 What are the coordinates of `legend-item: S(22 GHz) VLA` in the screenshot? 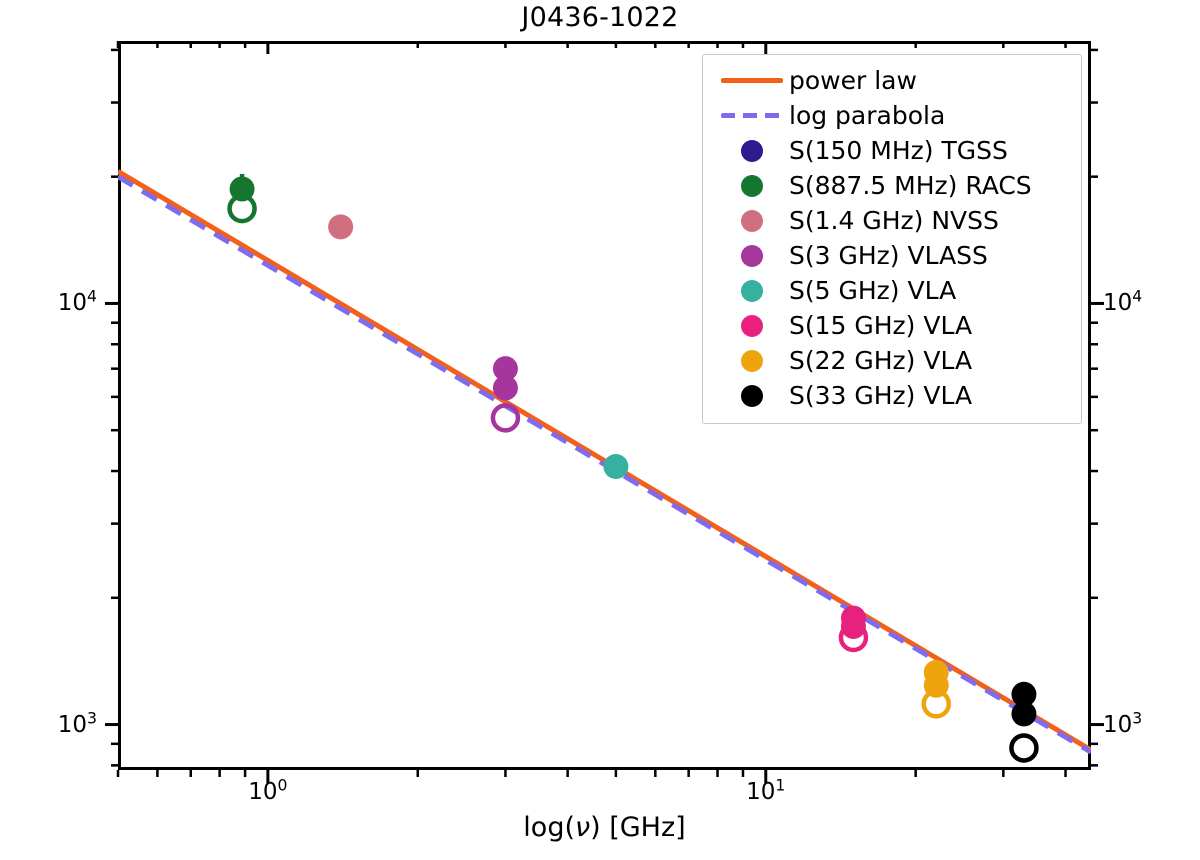 It's located at (892, 360).